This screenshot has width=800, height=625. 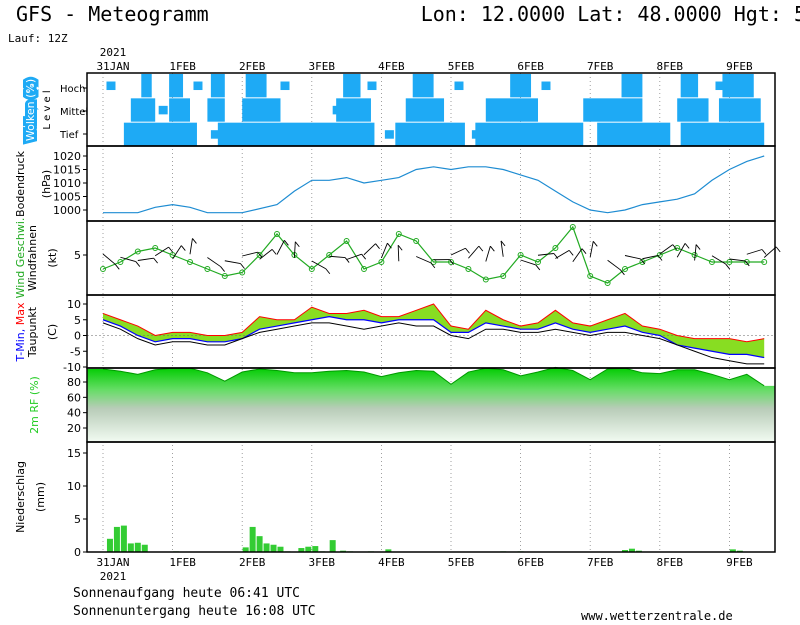 What do you see at coordinates (434, 184) in the screenshot?
I see `pressure-line` at bounding box center [434, 184].